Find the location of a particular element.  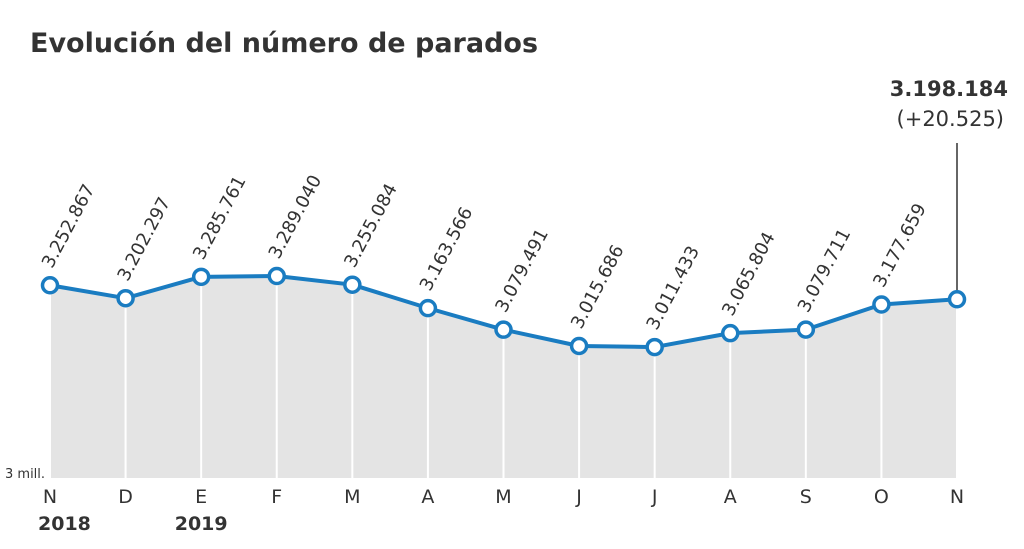

value-label: 3.289.040 is located at coordinates (296, 217).